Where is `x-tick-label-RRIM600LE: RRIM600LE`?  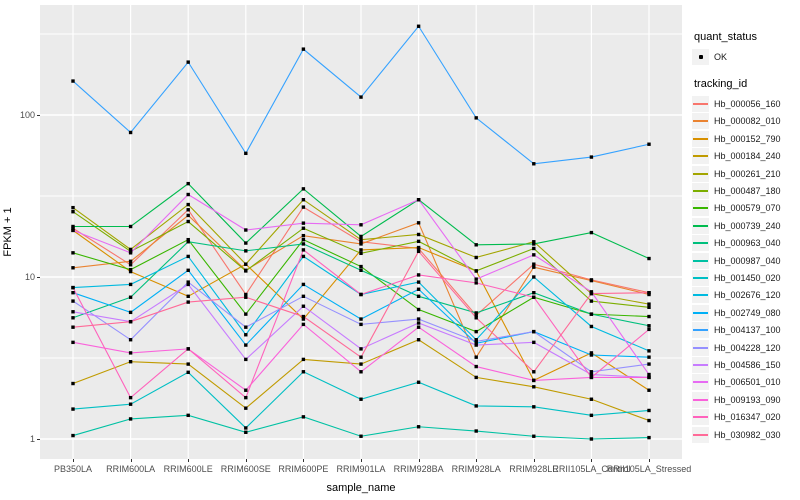
x-tick-label-RRIM600LE: RRIM600LE is located at coordinates (188, 469).